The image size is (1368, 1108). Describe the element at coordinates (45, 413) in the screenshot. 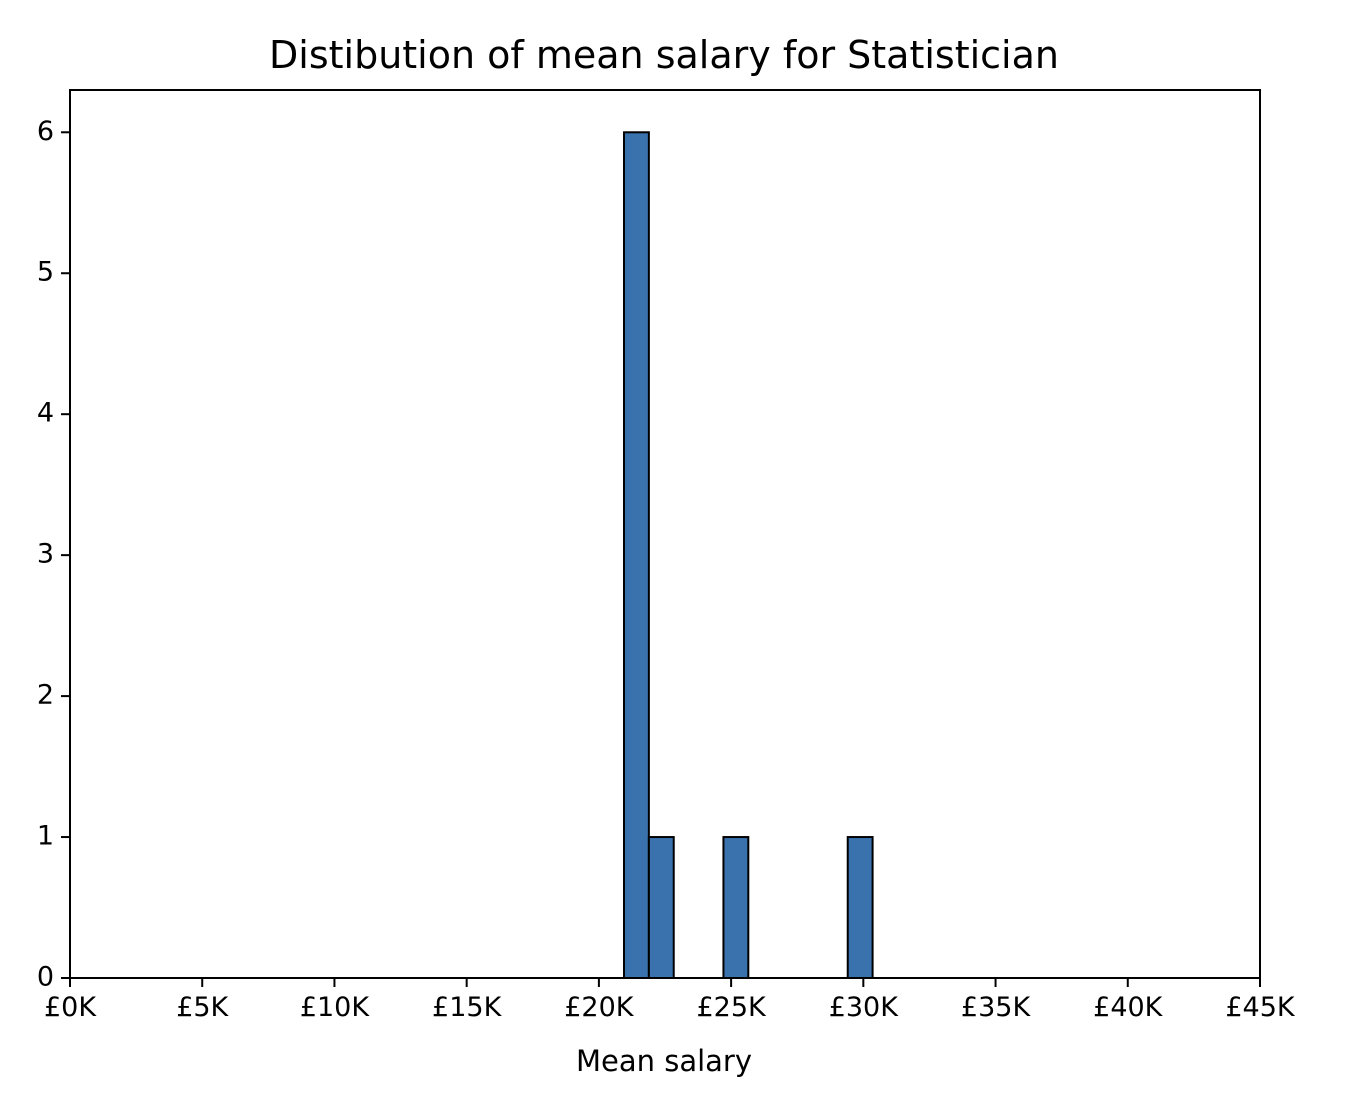

I see `y-tick-label: 4` at that location.